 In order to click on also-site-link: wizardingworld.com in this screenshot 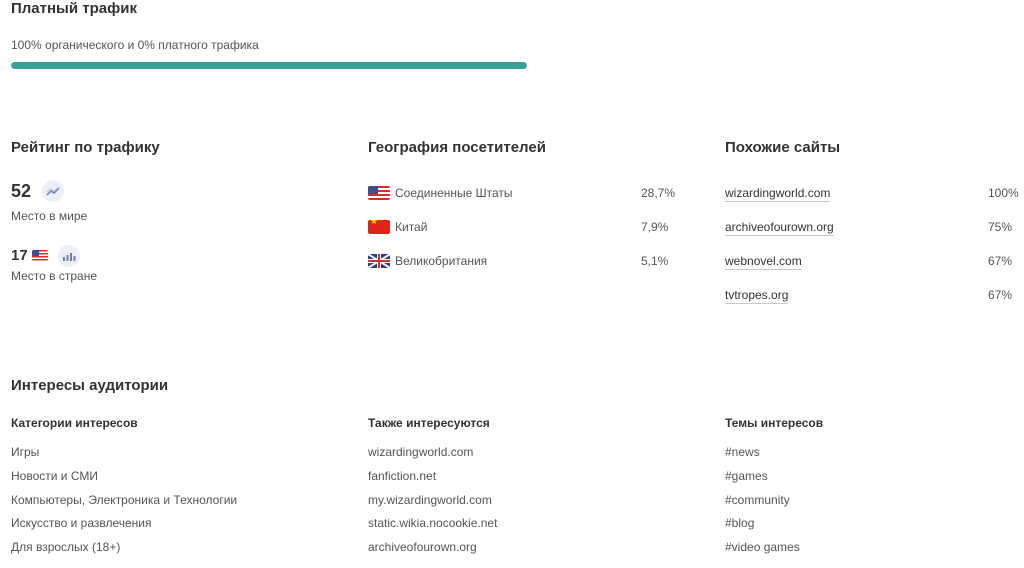, I will do `click(421, 452)`.